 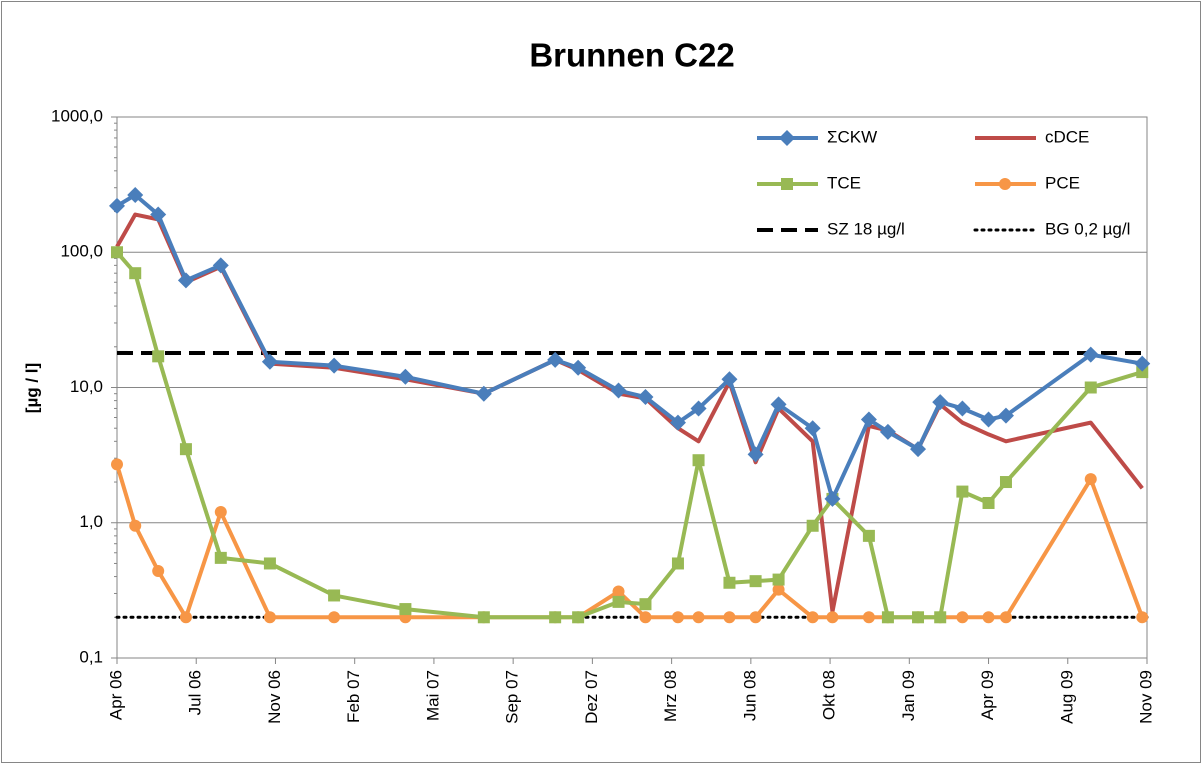 What do you see at coordinates (1087, 228) in the screenshot?
I see `legend-label: BG 0,2 µg/l` at bounding box center [1087, 228].